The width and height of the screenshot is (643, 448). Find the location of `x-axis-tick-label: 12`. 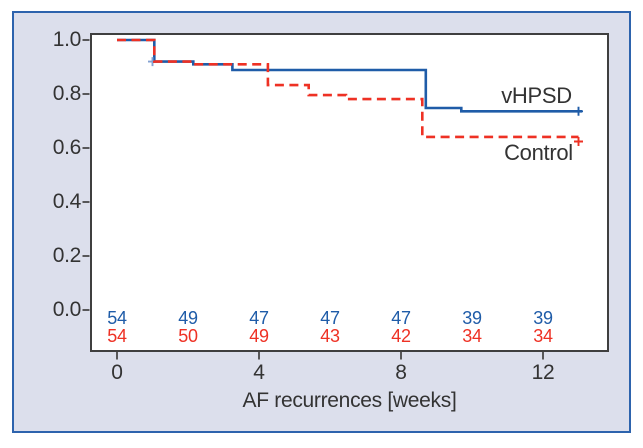

x-axis-tick-label: 12 is located at coordinates (543, 372).